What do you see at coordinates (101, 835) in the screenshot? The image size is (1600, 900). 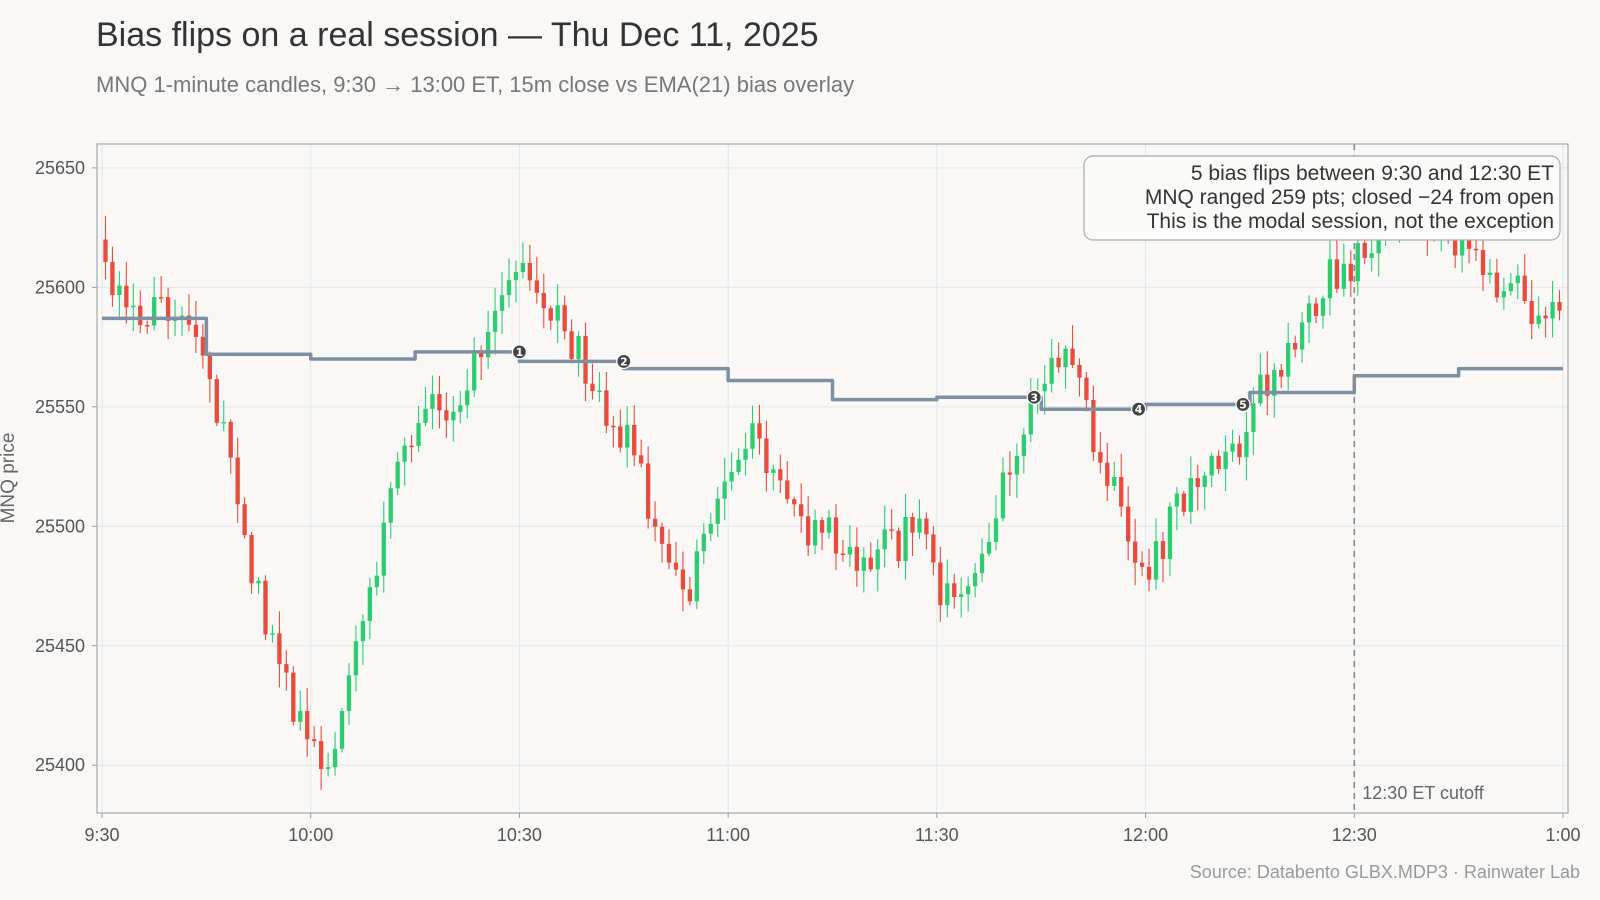 I see `x-tick-label: 9:30` at bounding box center [101, 835].